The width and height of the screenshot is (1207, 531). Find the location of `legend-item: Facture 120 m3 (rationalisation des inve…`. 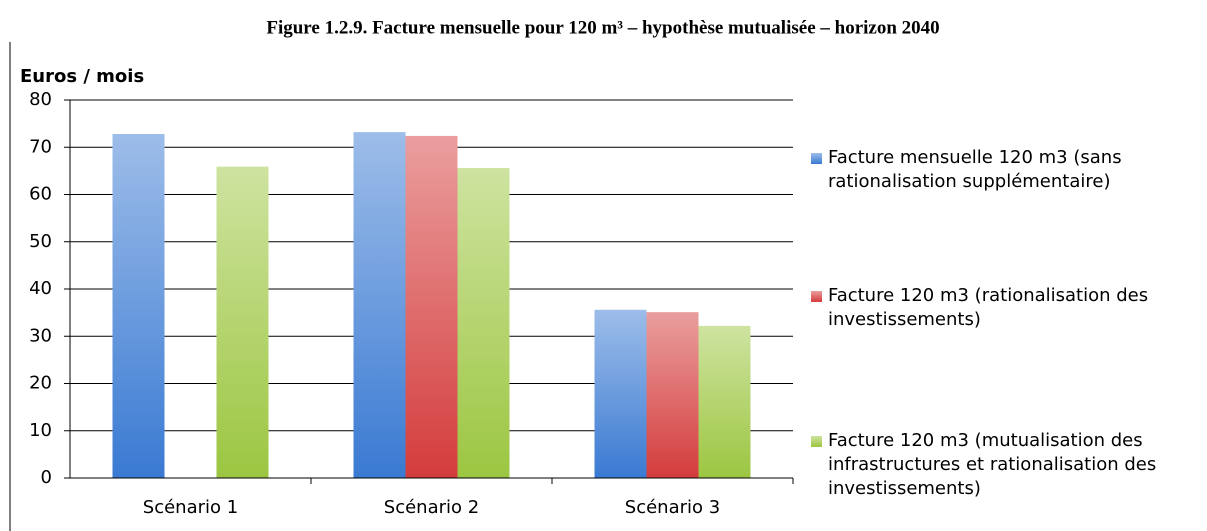

legend-item: Facture 120 m3 (rationalisation des inve… is located at coordinates (1005, 308).